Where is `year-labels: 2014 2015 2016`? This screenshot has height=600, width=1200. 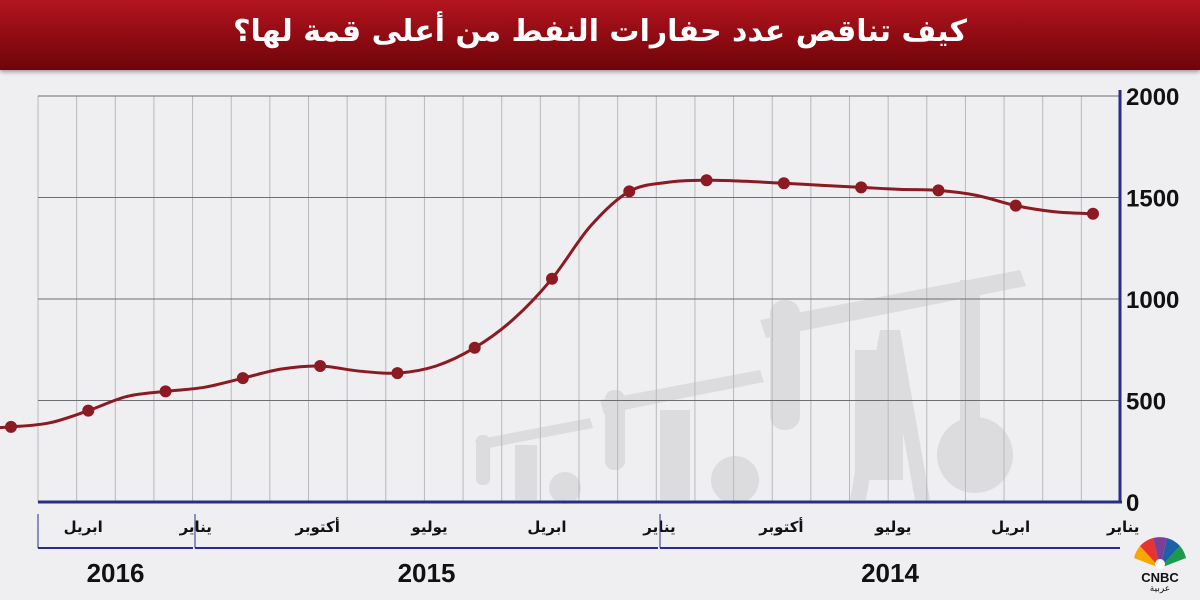
year-labels: 2014 2015 2016 is located at coordinates (503, 573).